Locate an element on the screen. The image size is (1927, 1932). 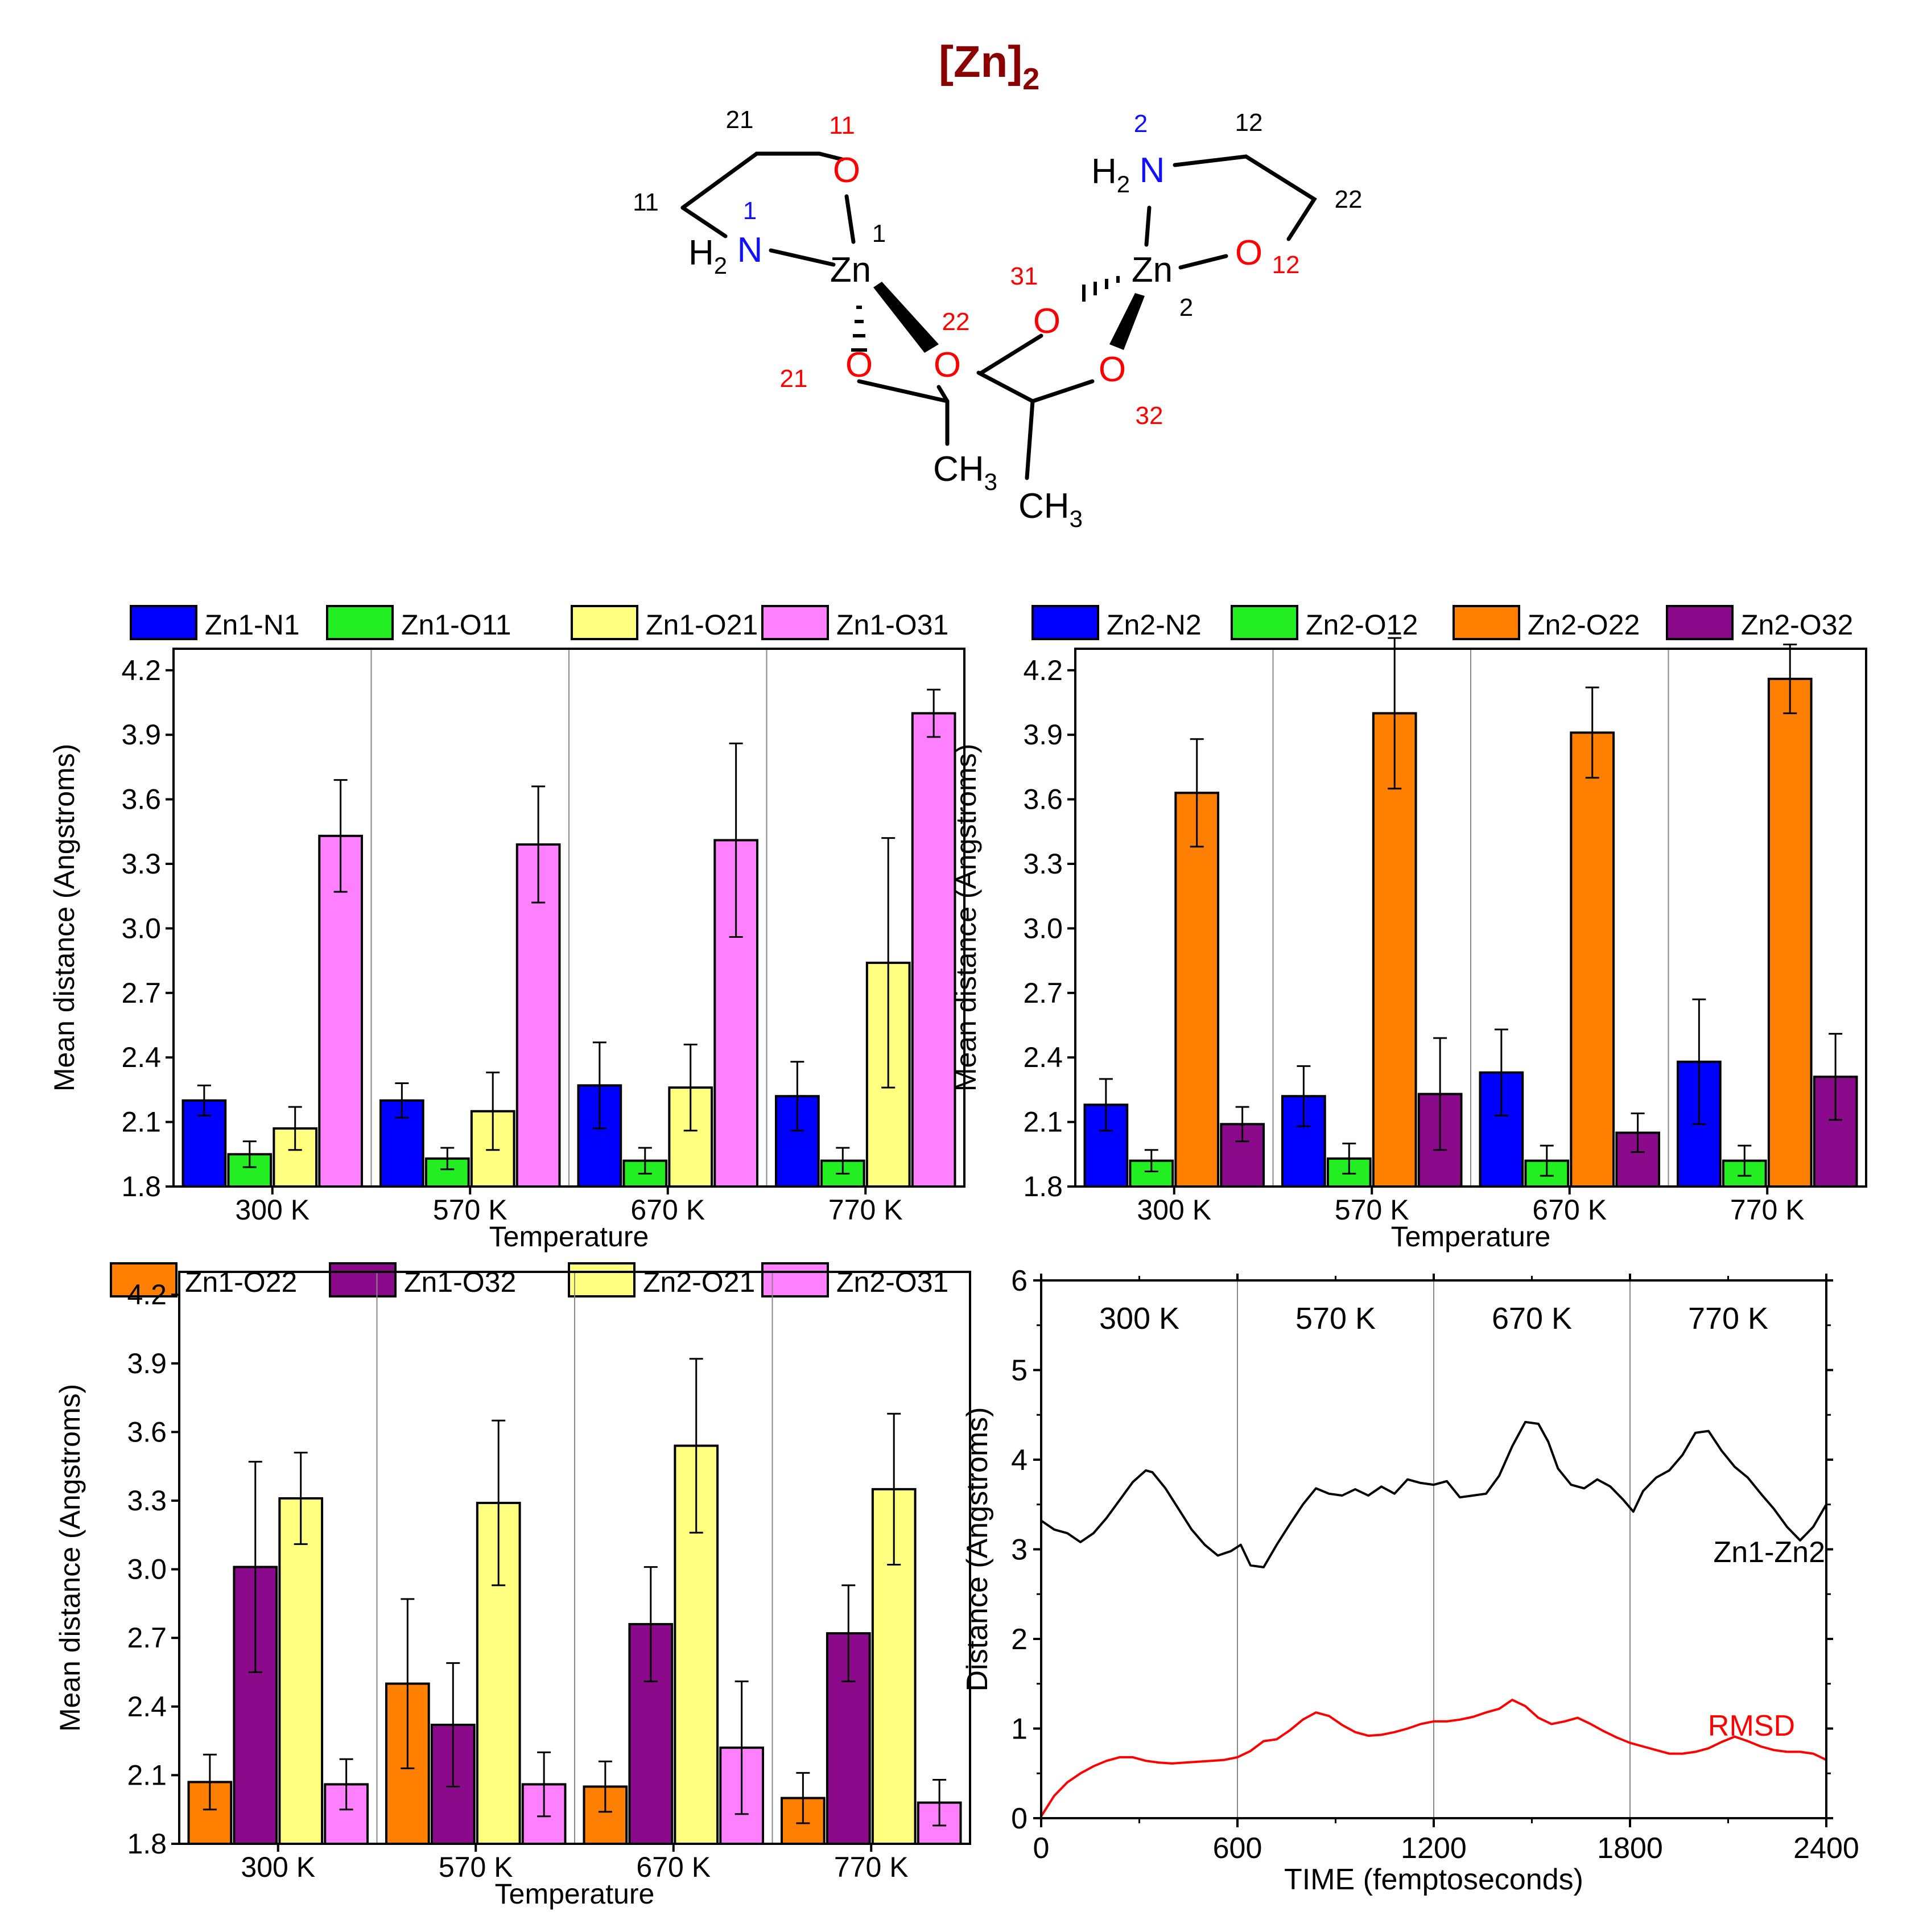
legend-label-zn2-o32: Zn2-O32 is located at coordinates (1797, 625).